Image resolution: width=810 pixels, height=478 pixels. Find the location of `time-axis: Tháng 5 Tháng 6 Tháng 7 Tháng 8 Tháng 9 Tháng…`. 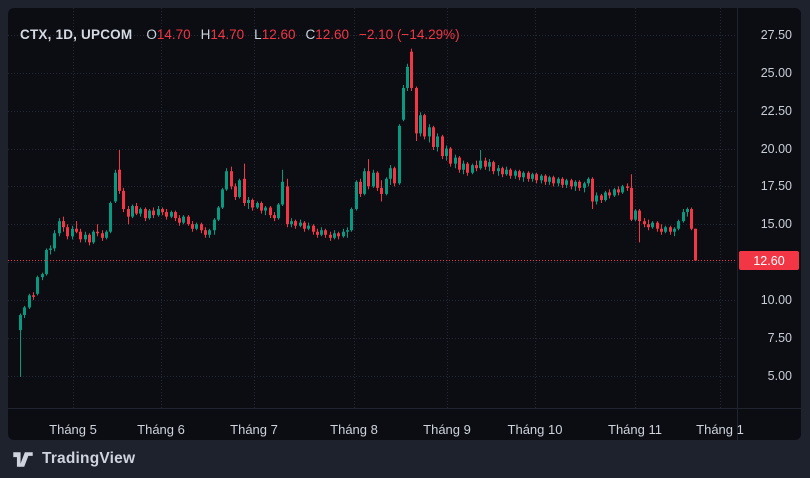

time-axis: Tháng 5 Tháng 6 Tháng 7 Tháng 8 Tháng 9 Tháng… is located at coordinates (376, 428).